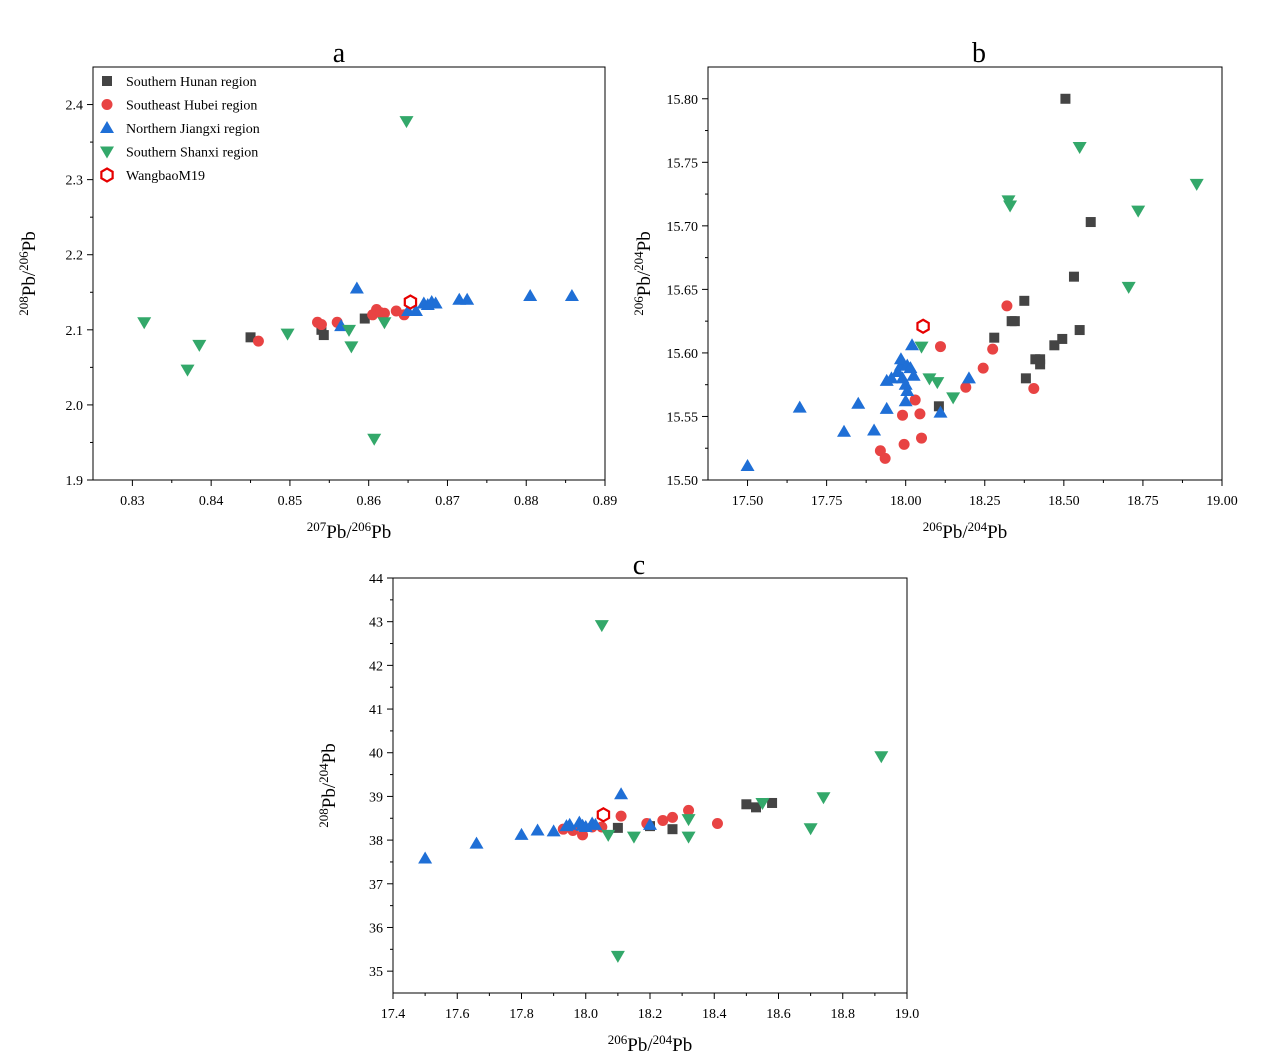 Image resolution: width=1265 pixels, height=1060 pixels. Describe the element at coordinates (683, 481) in the screenshot. I see `y-tick-label-b: 15.50` at that location.